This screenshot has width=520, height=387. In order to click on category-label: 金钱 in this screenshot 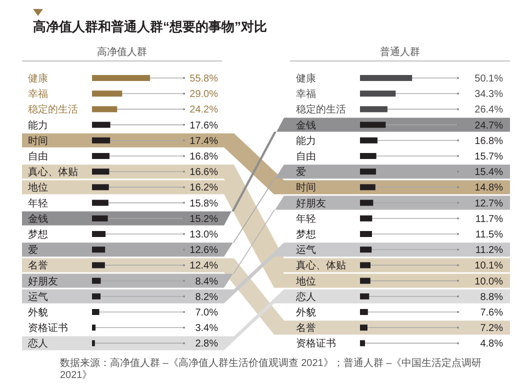, I will do `click(306, 126)`.